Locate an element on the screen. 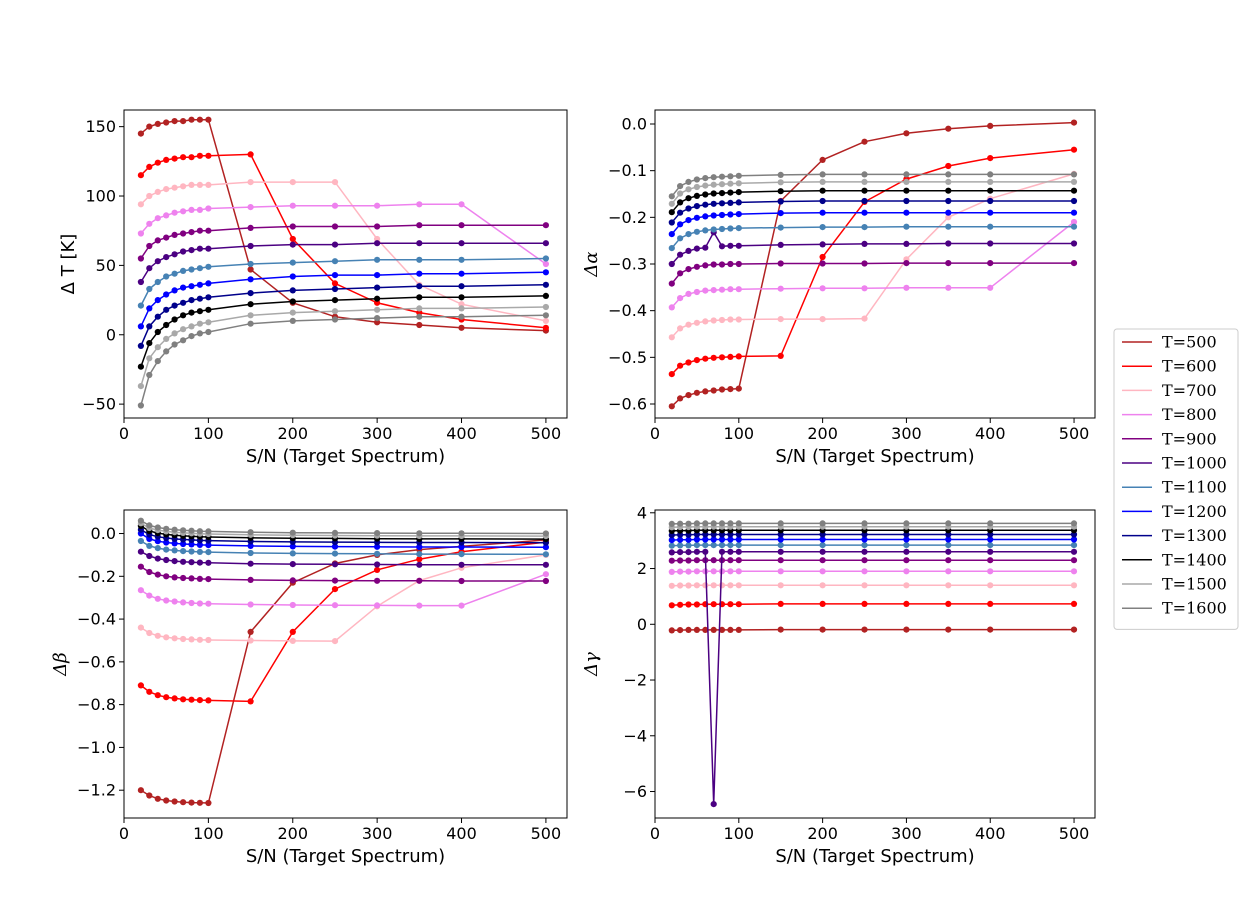 The image size is (1246, 918). axes-frame is located at coordinates (345, 264).